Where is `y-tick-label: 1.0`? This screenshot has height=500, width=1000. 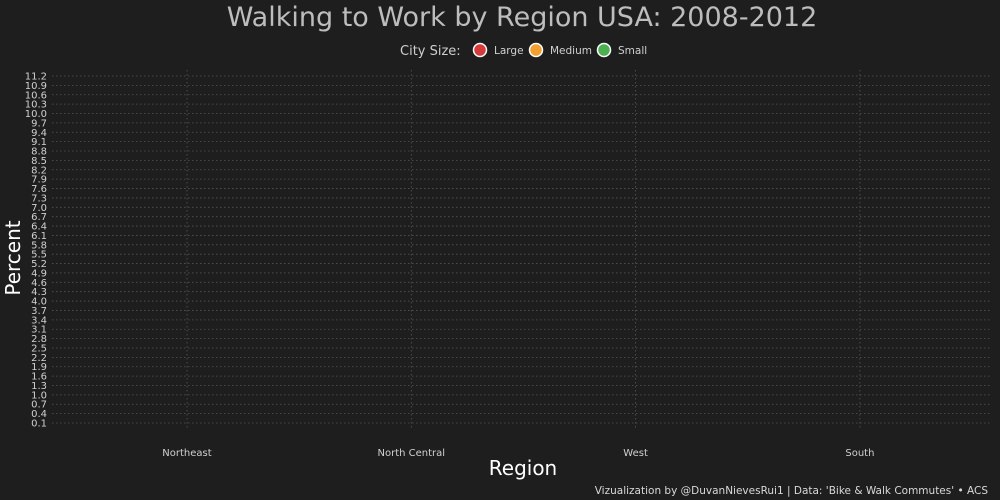 y-tick-label: 1.0 is located at coordinates (39, 395).